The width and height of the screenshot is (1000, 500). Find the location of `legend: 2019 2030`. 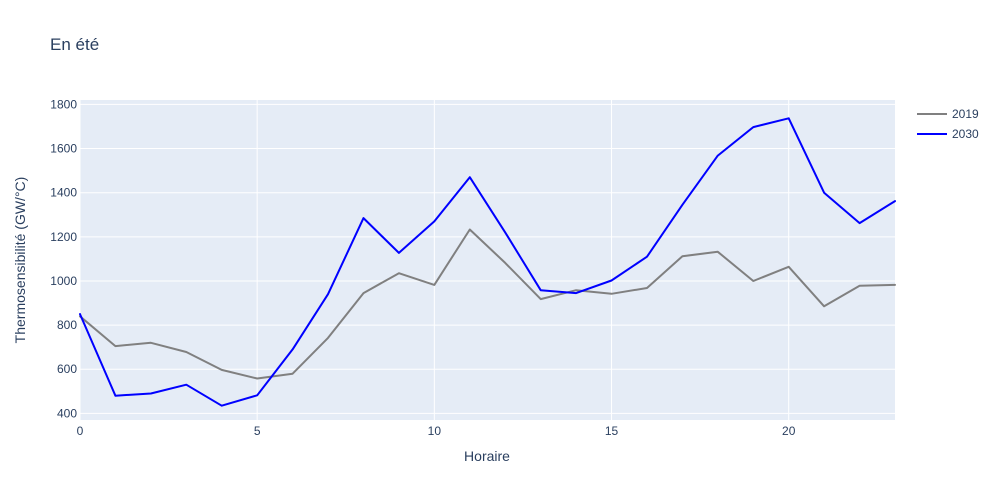

legend: 2019 2030 is located at coordinates (948, 124).